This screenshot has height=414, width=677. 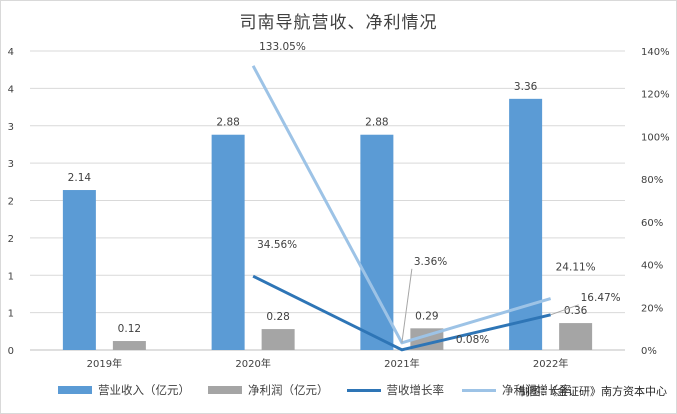 What do you see at coordinates (426, 316) in the screenshot?
I see `bar-value-label: 0.29` at bounding box center [426, 316].